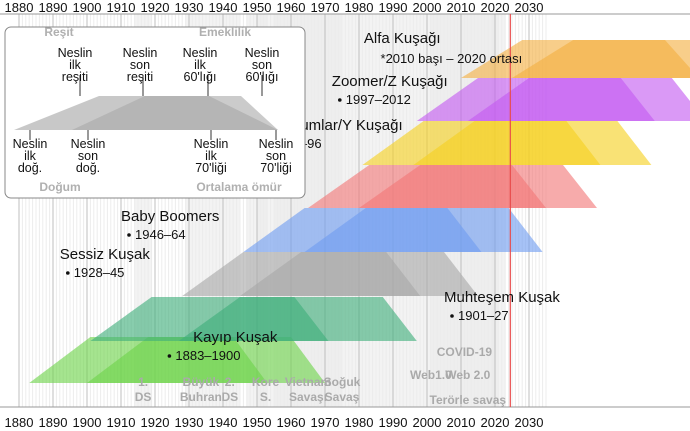  What do you see at coordinates (495, 422) in the screenshot?
I see `year-label-bottom: 2020` at bounding box center [495, 422].